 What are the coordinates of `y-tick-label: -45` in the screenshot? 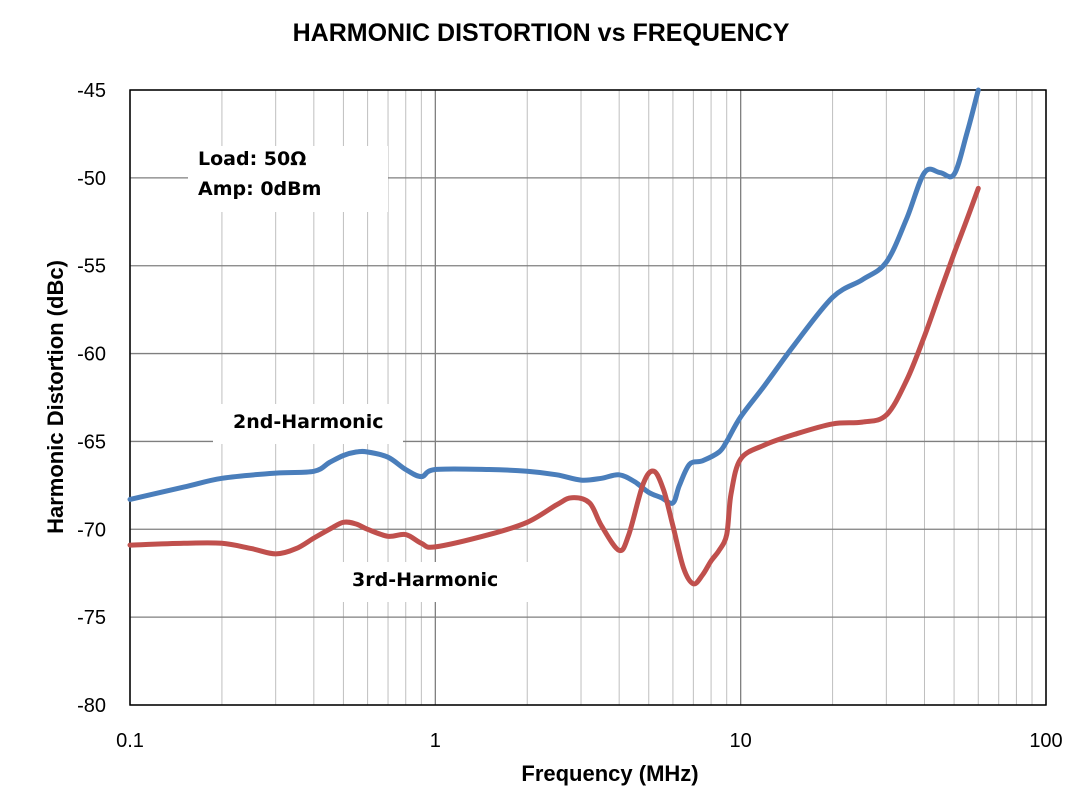 It's located at (91, 91).